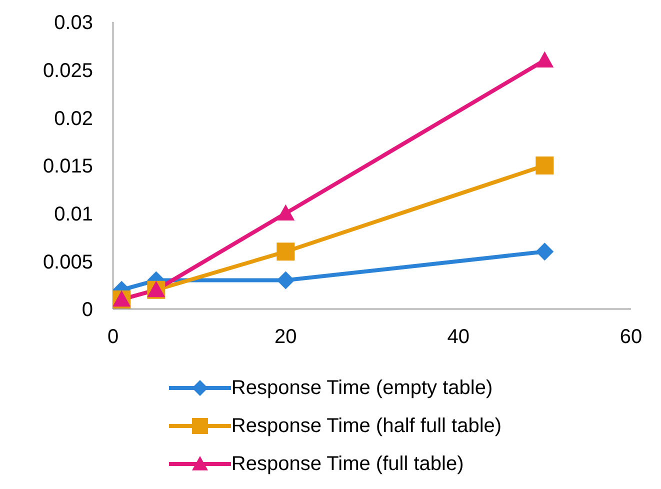 This screenshot has height=489, width=661. What do you see at coordinates (87, 310) in the screenshot?
I see `y-tick-label: 0` at bounding box center [87, 310].